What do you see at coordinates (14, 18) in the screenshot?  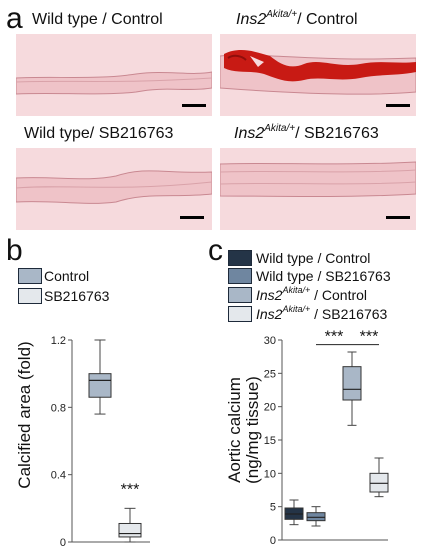 I see `panel-a-letter: a` at bounding box center [14, 18].